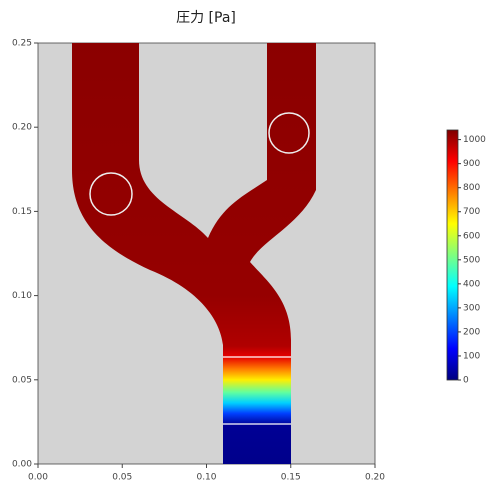  I want to click on x-tick-label: 0.15, so click(291, 478).